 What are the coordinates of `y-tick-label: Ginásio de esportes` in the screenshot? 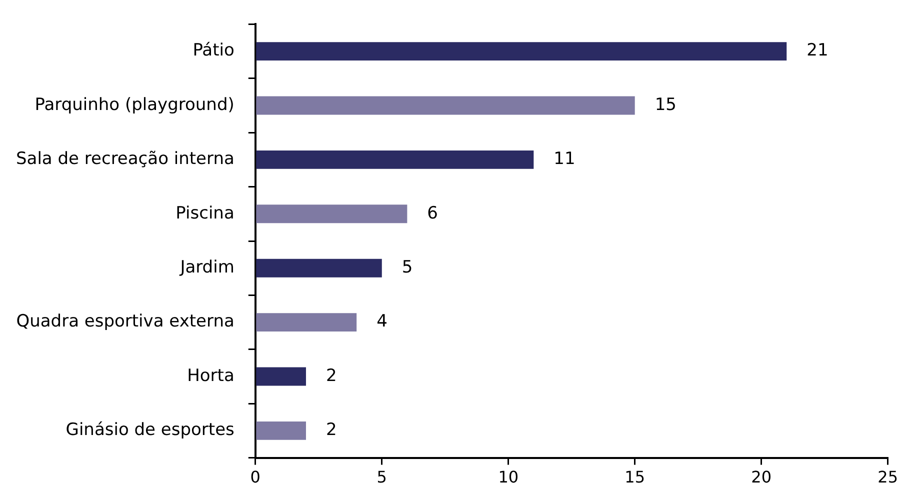 It's located at (150, 430).